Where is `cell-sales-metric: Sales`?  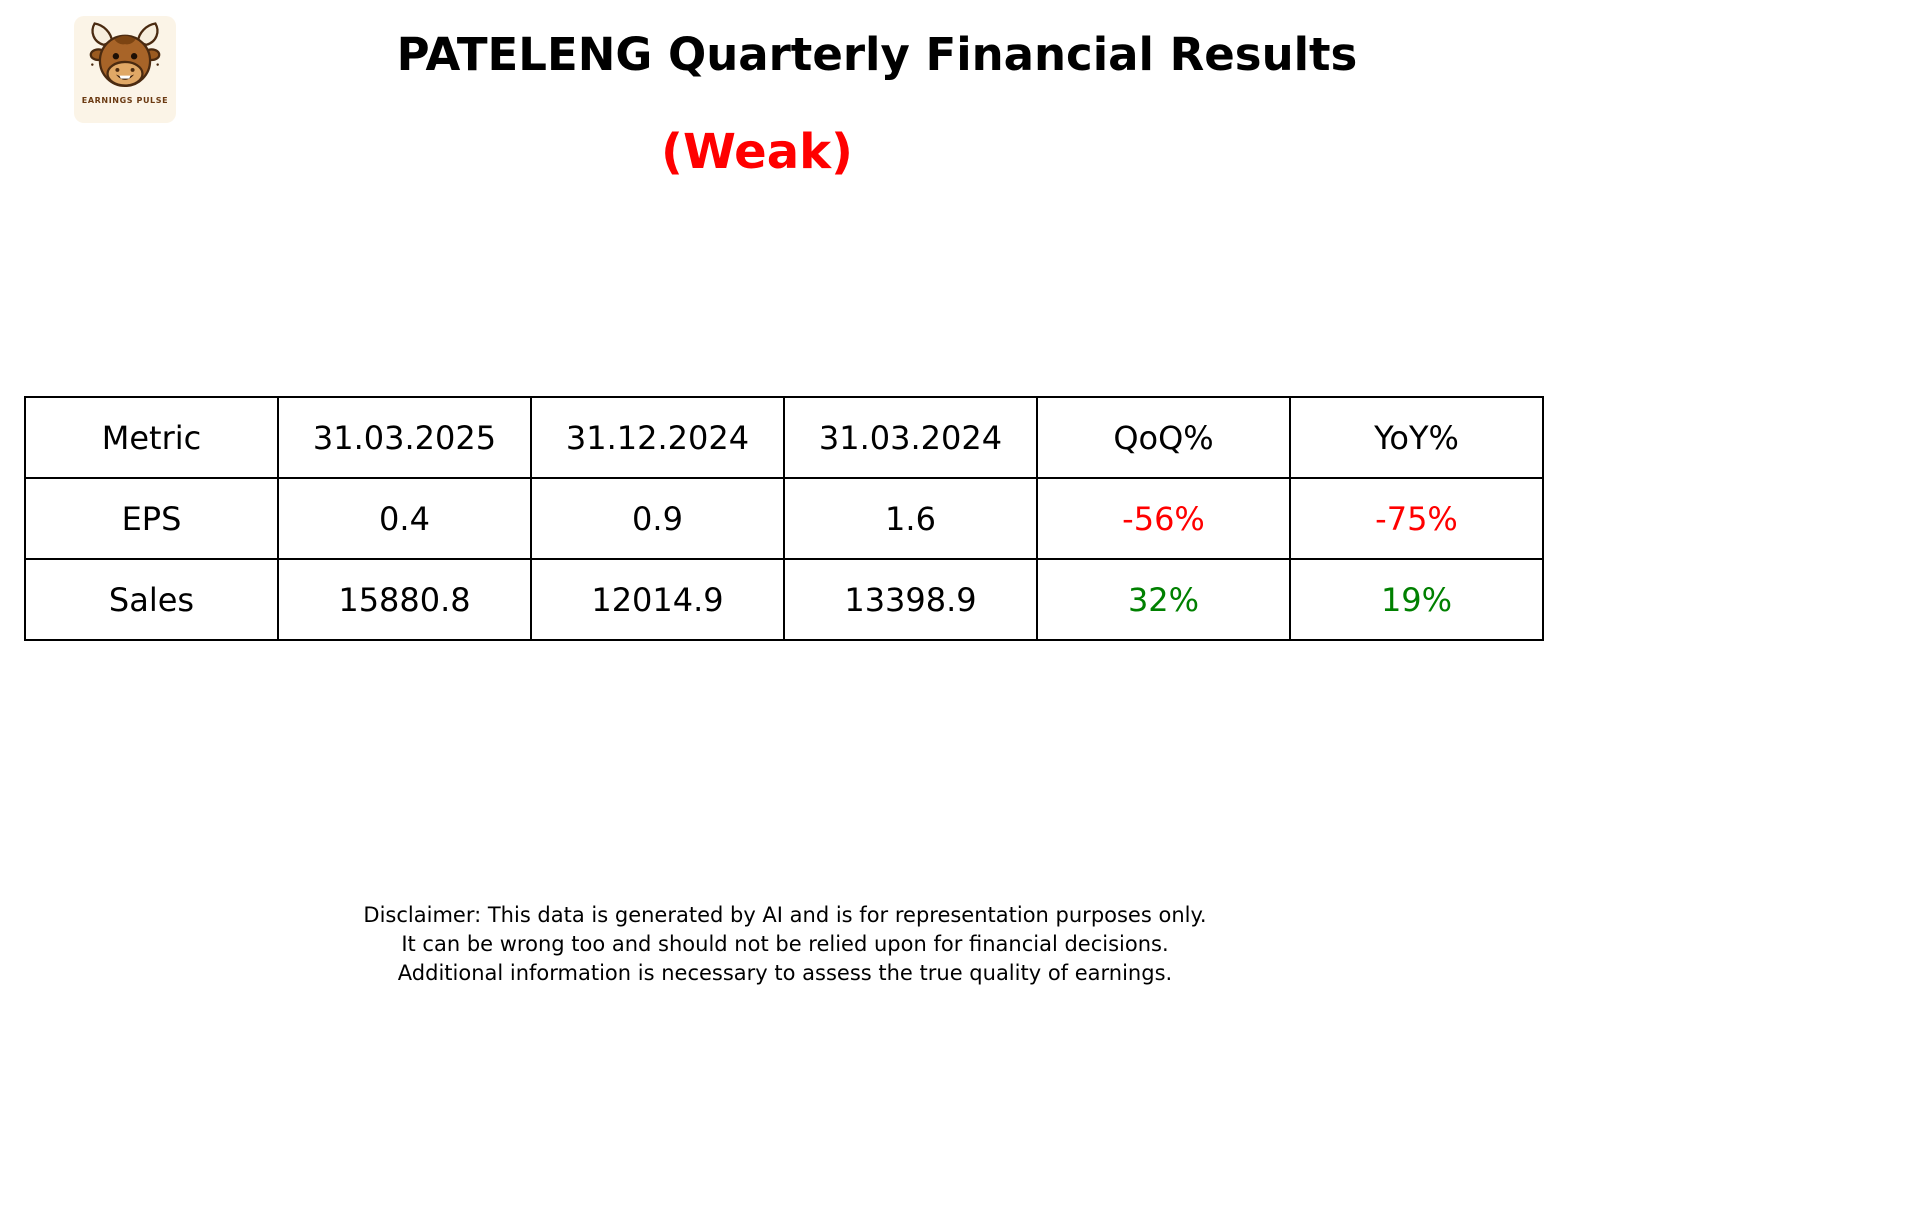 cell-sales-metric: Sales is located at coordinates (151, 599).